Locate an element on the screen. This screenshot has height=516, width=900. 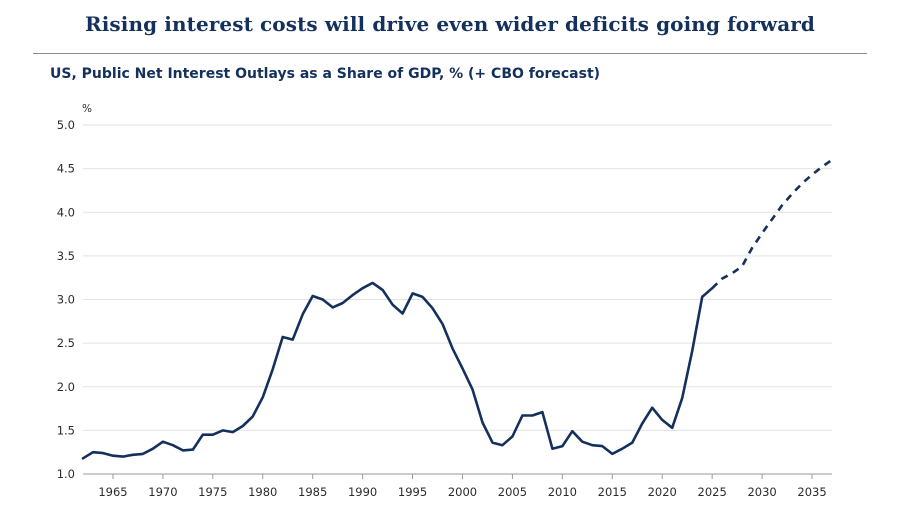
y-tick-label: 2.5 is located at coordinates (66, 343).